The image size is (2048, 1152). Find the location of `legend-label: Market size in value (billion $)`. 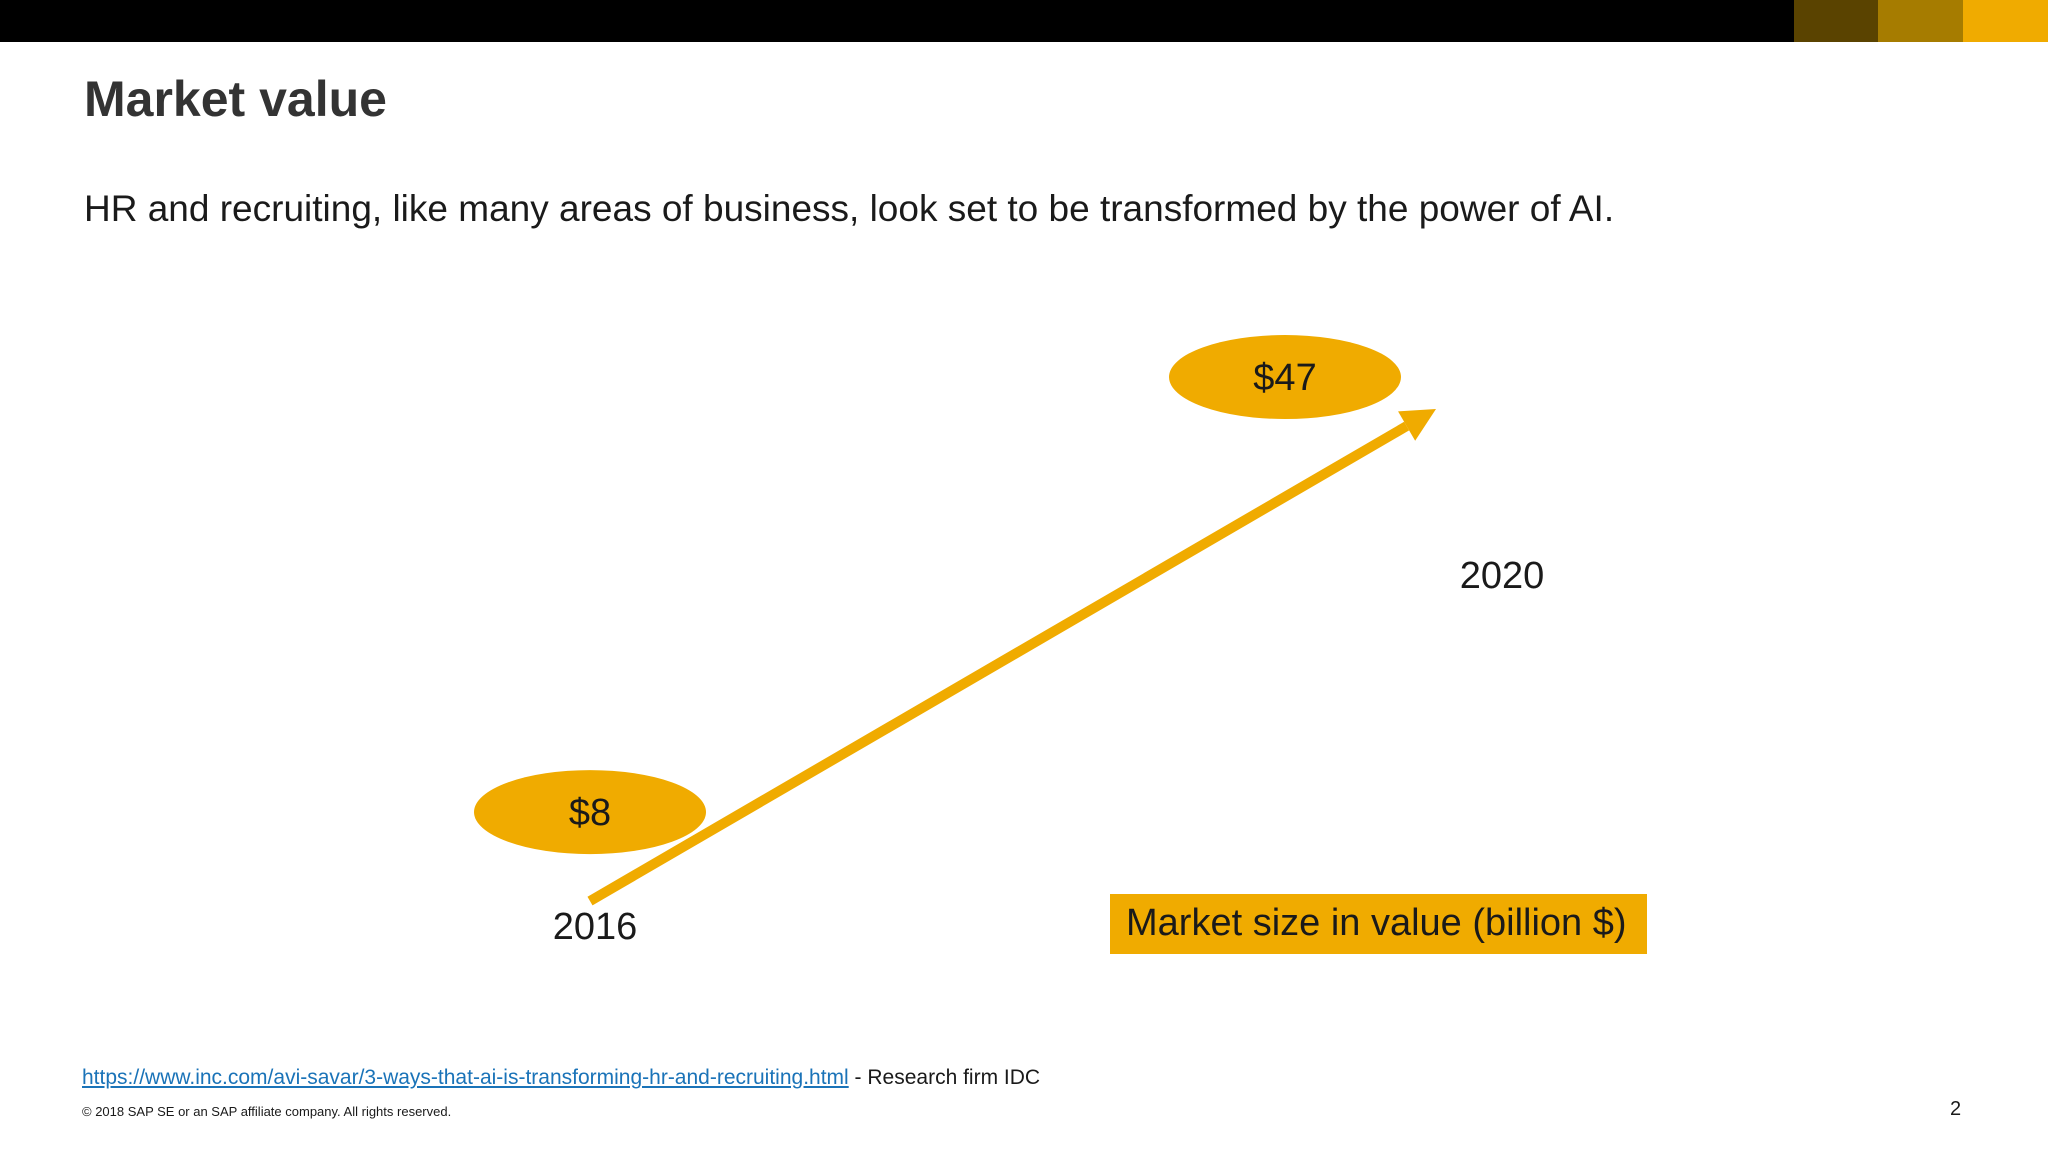

legend-label: Market size in value (billion $) is located at coordinates (1376, 923).